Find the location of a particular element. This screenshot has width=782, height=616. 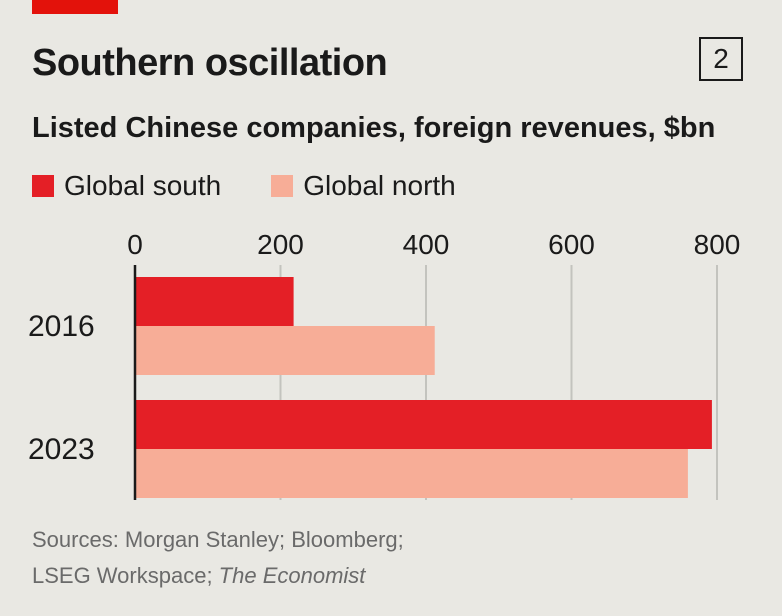

source-line-2-publisher: The Economist is located at coordinates (292, 575).